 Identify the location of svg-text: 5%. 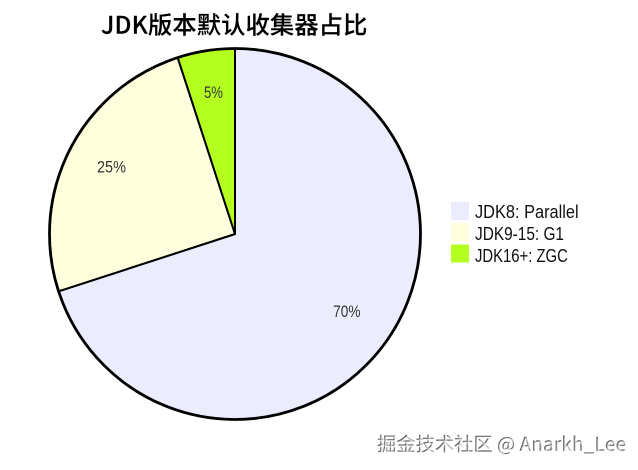
(213, 92).